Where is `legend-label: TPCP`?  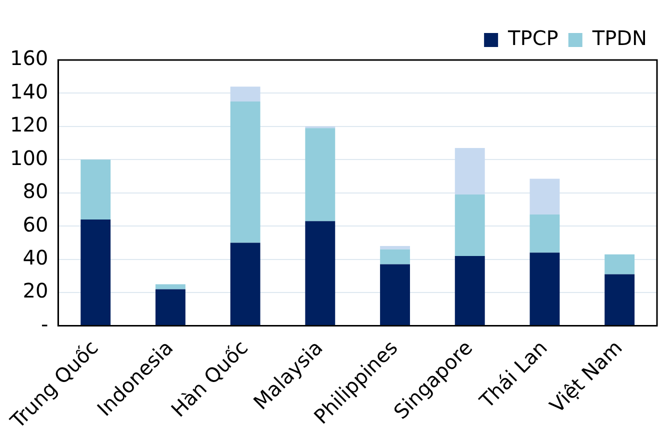 legend-label: TPCP is located at coordinates (532, 38).